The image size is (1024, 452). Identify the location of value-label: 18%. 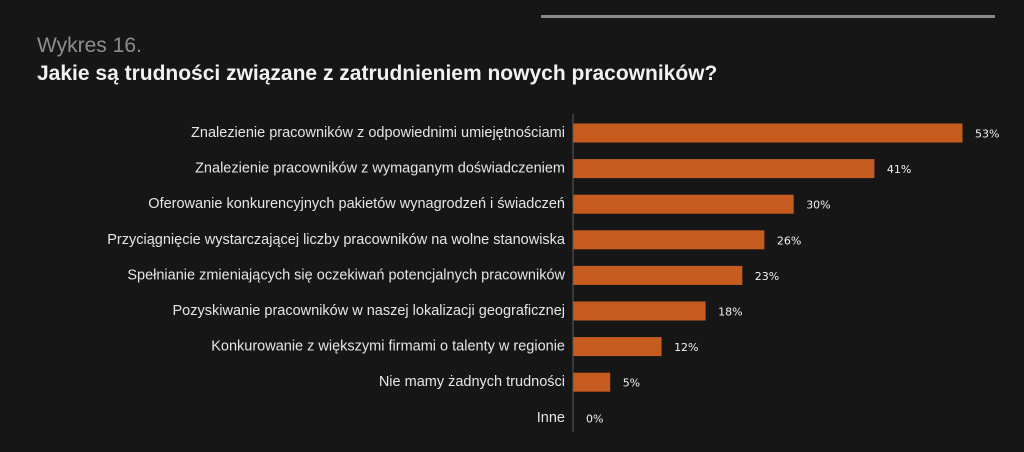
(730, 312).